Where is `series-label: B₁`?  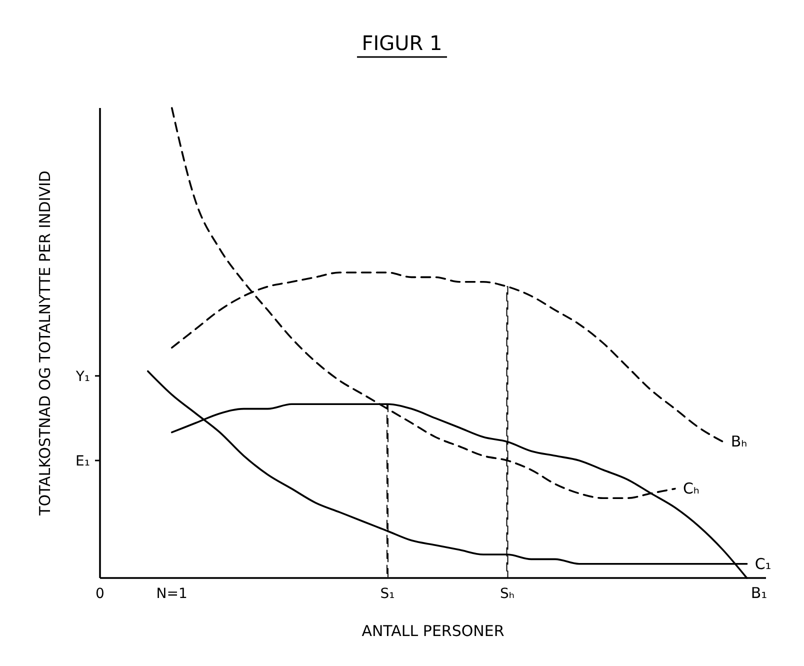
series-label: B₁ is located at coordinates (759, 593).